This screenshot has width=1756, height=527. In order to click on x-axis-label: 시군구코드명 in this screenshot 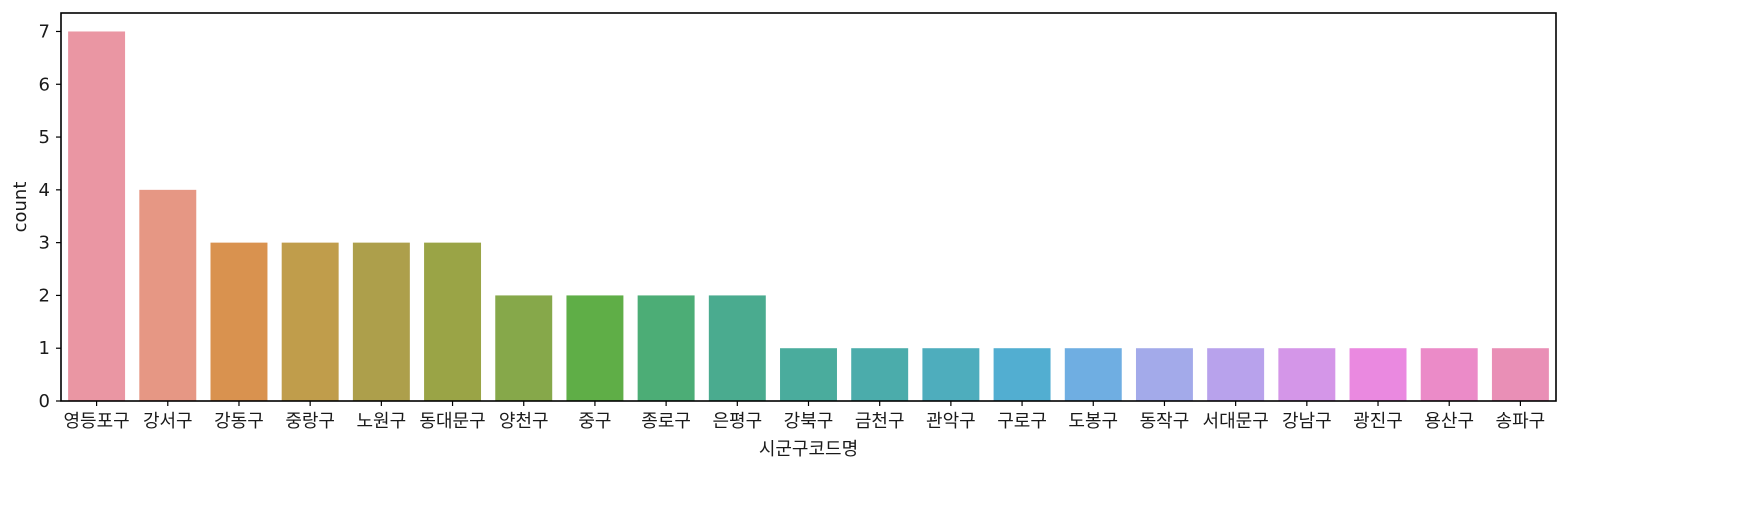, I will do `click(808, 449)`.